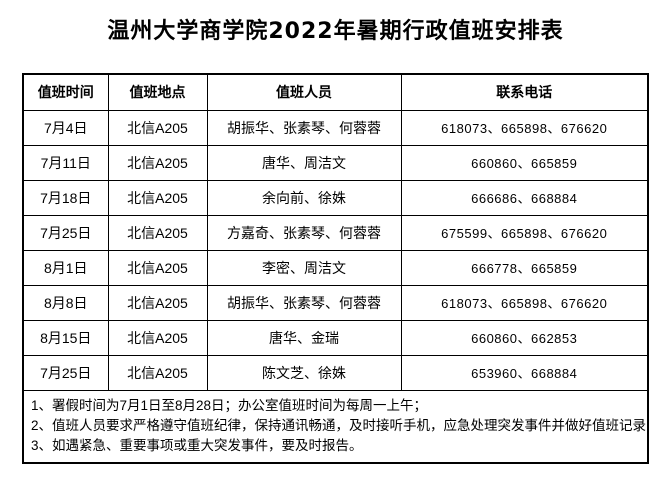 This screenshot has height=490, width=671. Describe the element at coordinates (304, 232) in the screenshot. I see `duty-staff-cell: 方嘉奇、张素琴、何蓉蓉` at that location.